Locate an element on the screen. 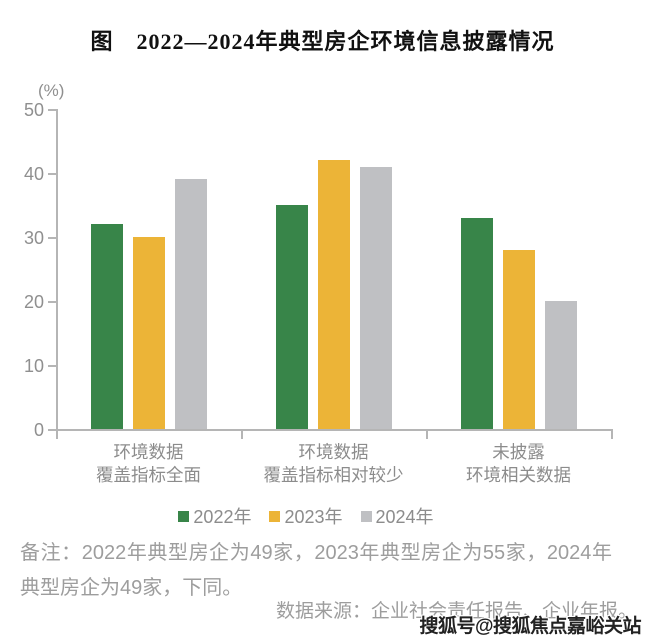 The image size is (645, 641). legend-item: 2024年 is located at coordinates (397, 516).